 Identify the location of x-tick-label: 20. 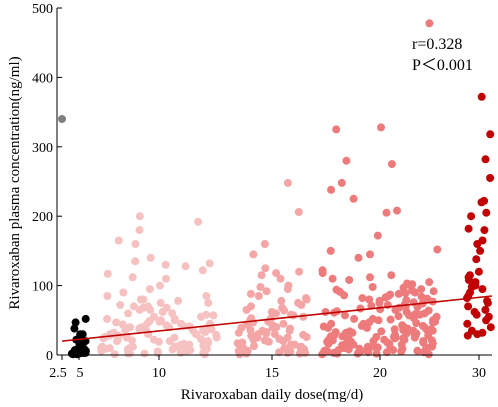
(380, 373).